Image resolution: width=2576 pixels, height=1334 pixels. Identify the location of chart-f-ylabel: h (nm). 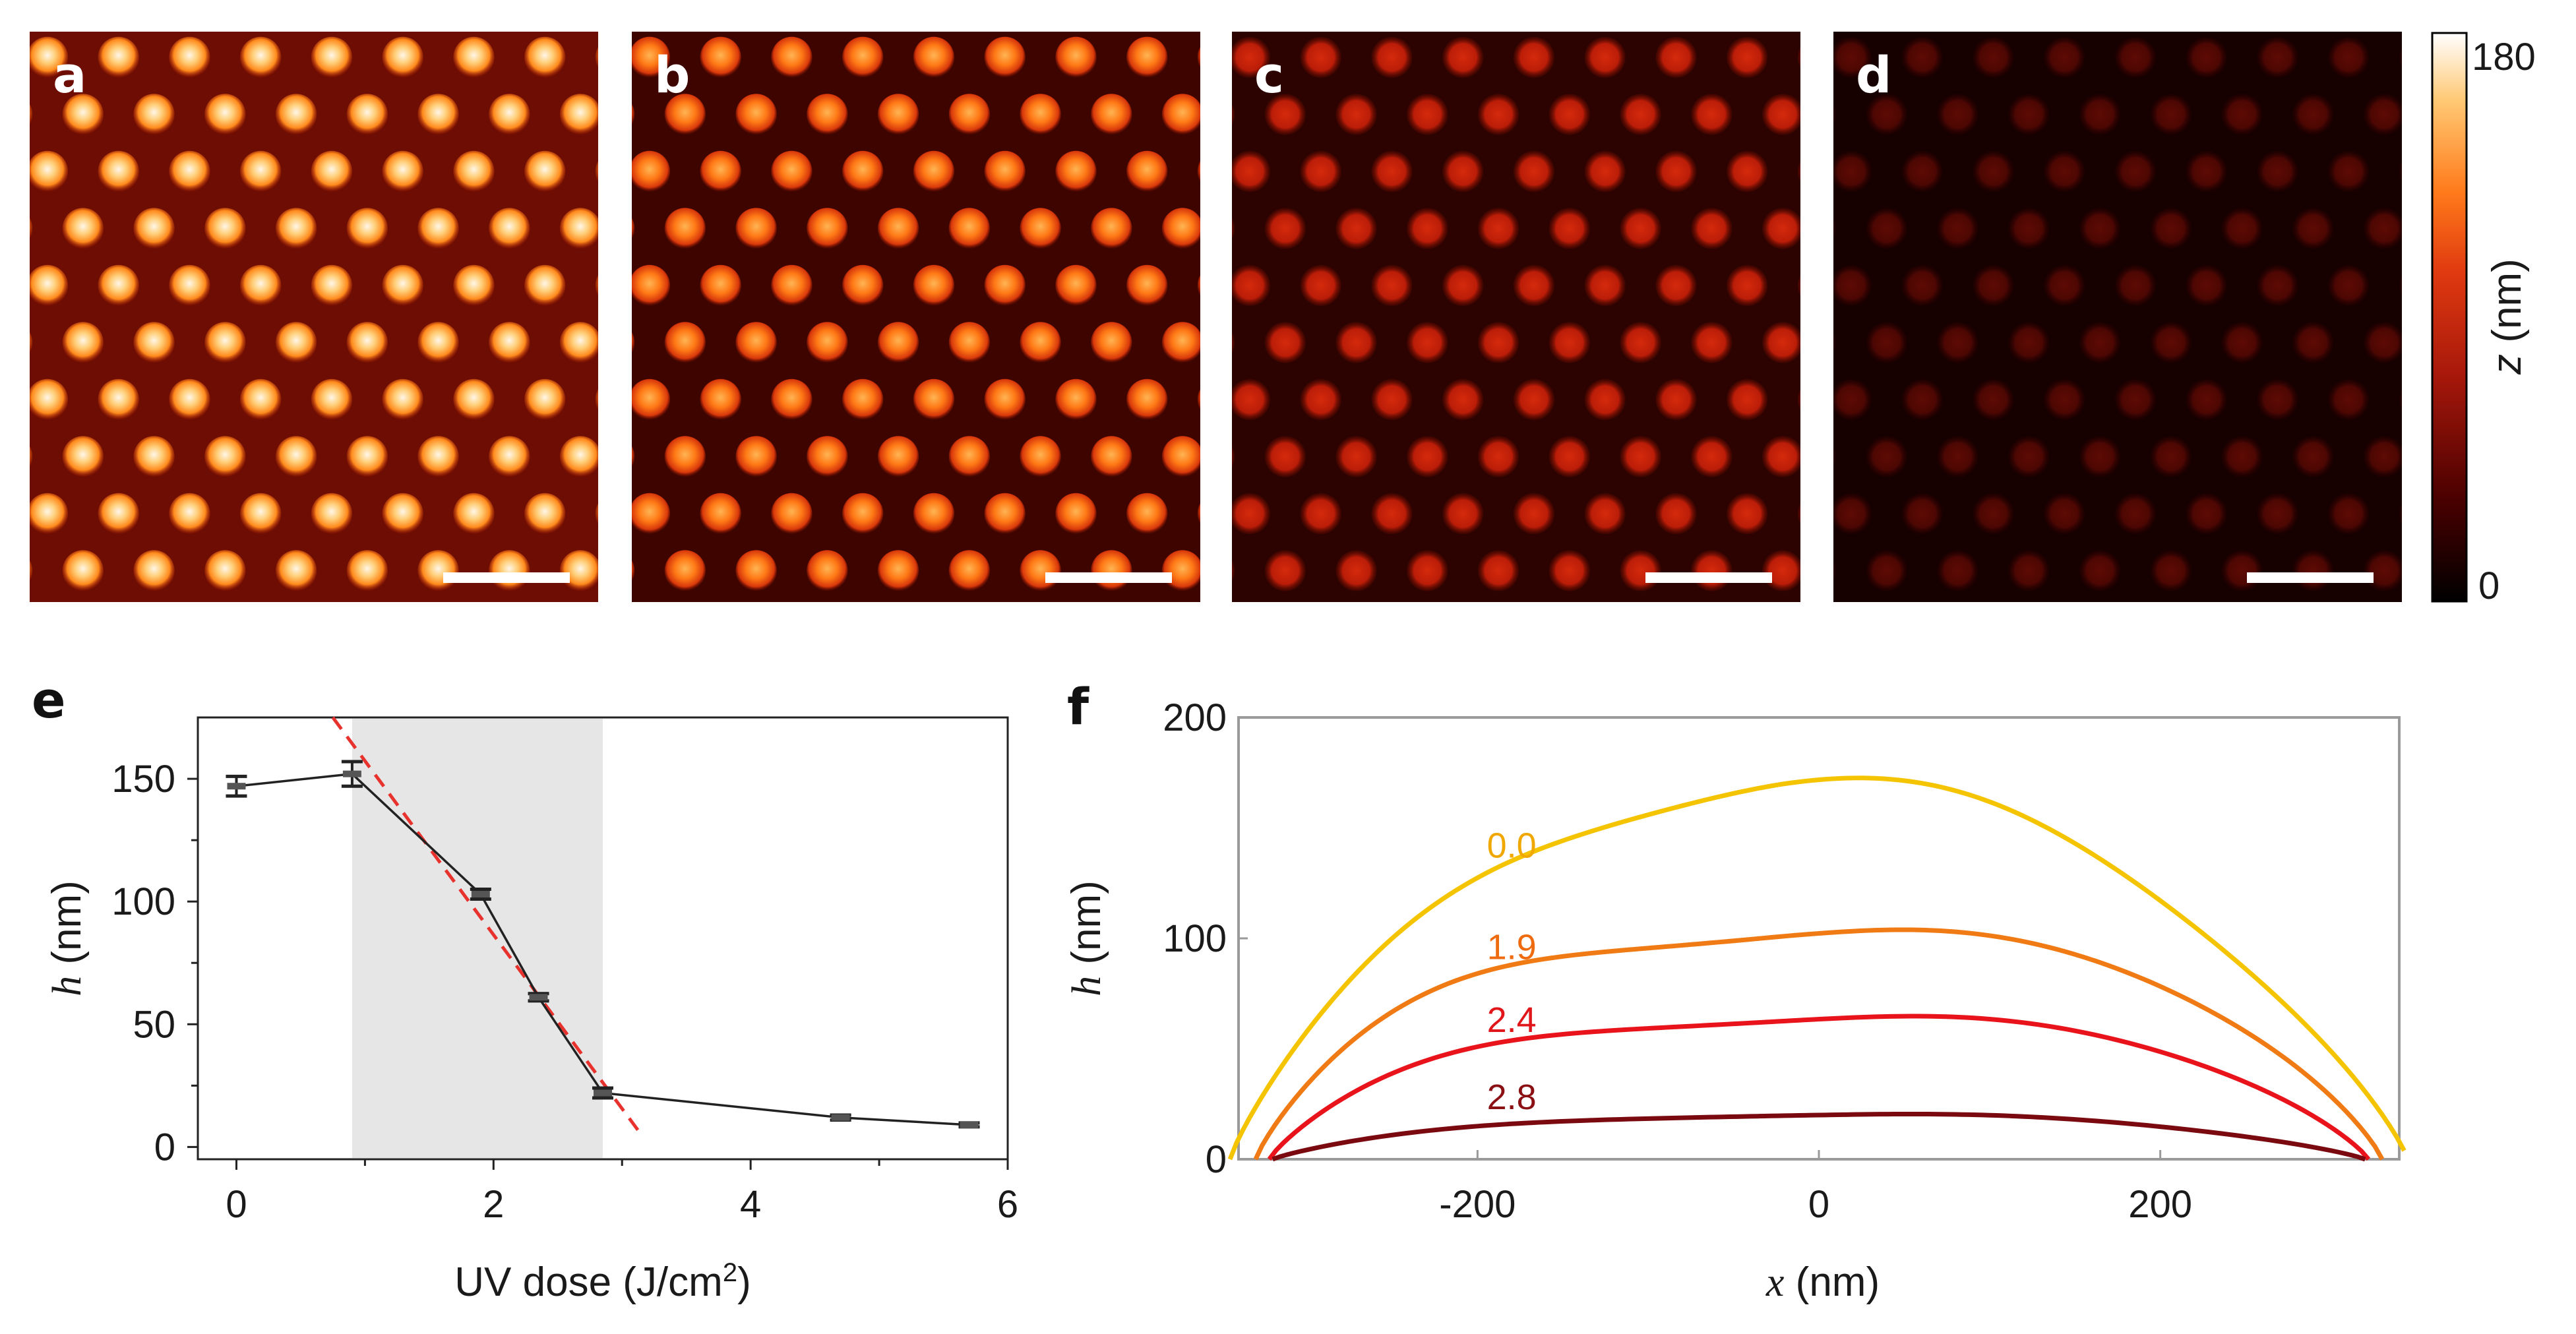
(1086, 938).